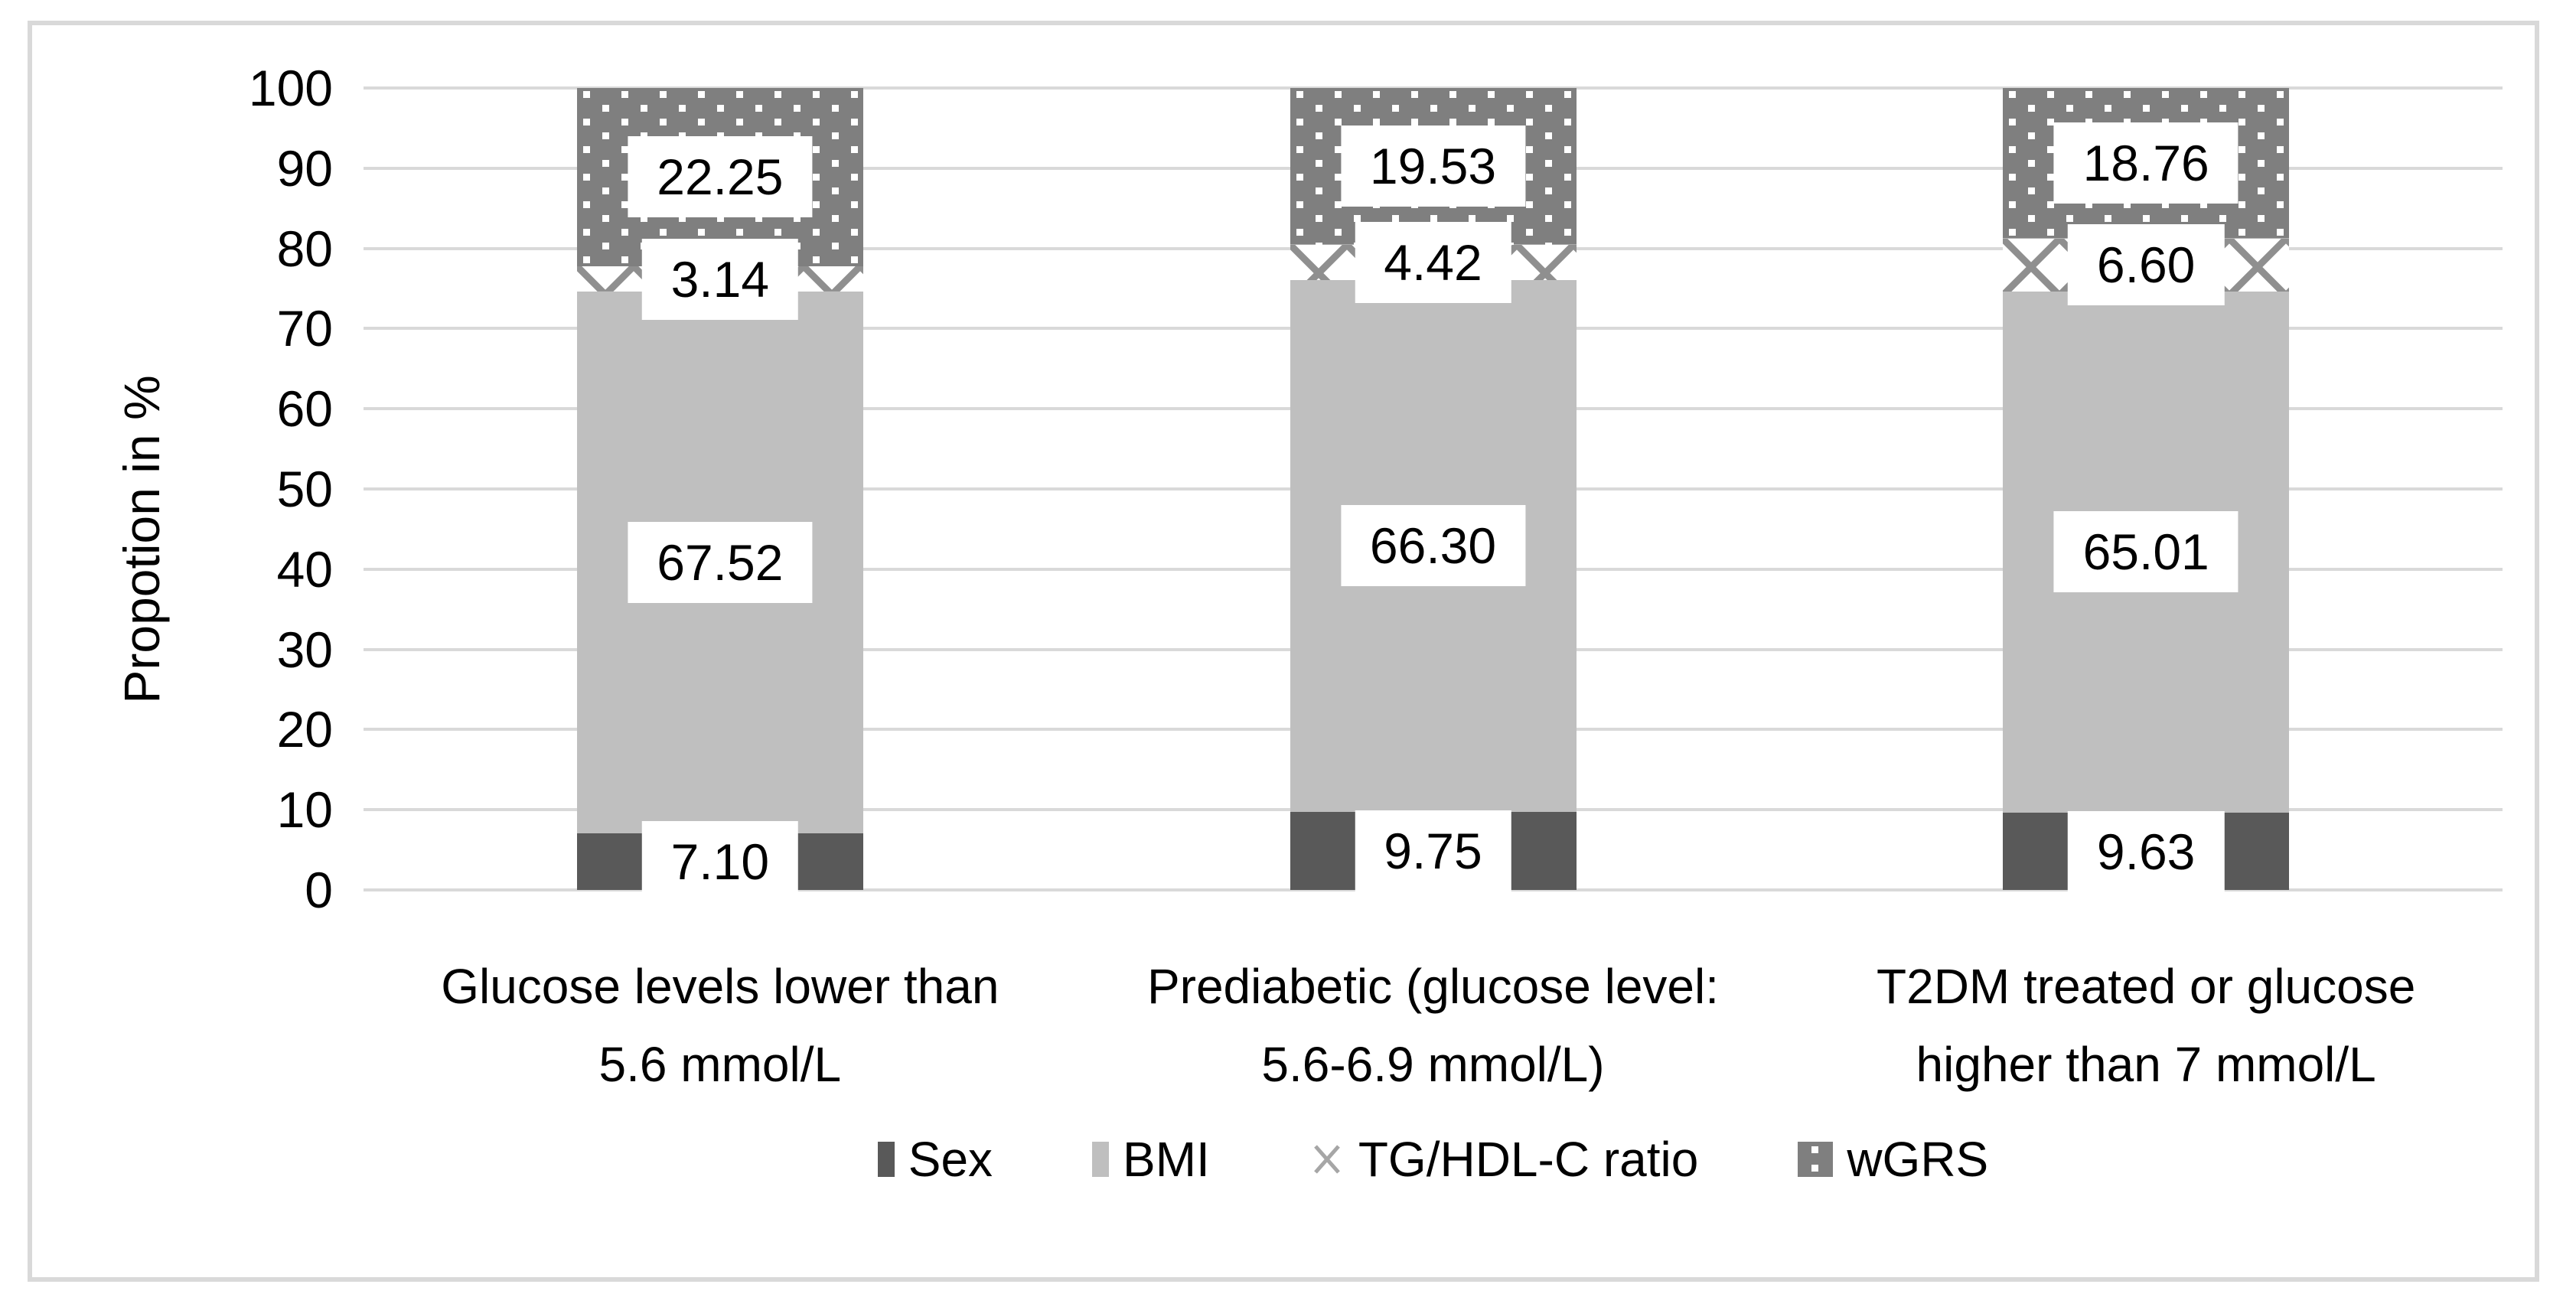 The width and height of the screenshot is (2576, 1307). Describe the element at coordinates (304, 569) in the screenshot. I see `y-tick-label: 40` at that location.